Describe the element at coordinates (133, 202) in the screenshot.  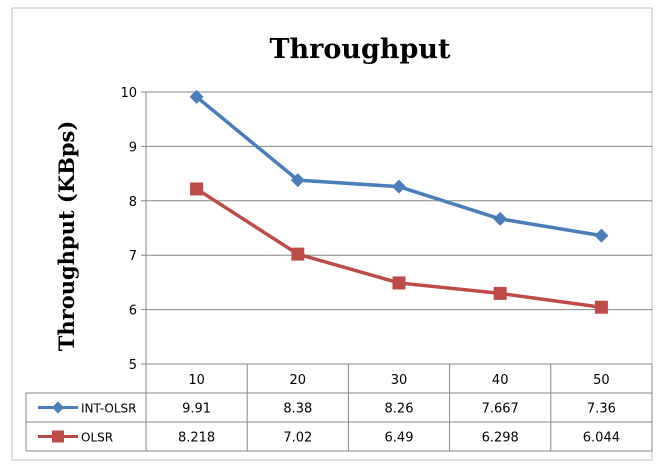
I see `y-tick-label: 8` at that location.